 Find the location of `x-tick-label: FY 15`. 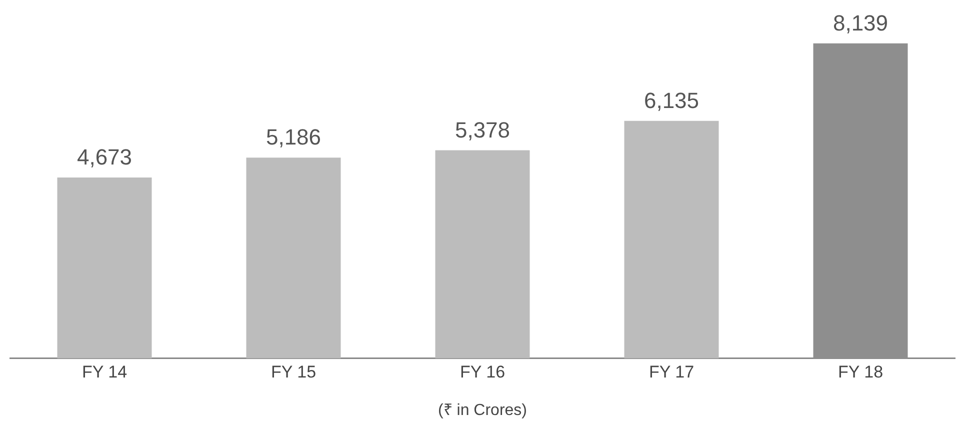

x-tick-label: FY 15 is located at coordinates (293, 372).